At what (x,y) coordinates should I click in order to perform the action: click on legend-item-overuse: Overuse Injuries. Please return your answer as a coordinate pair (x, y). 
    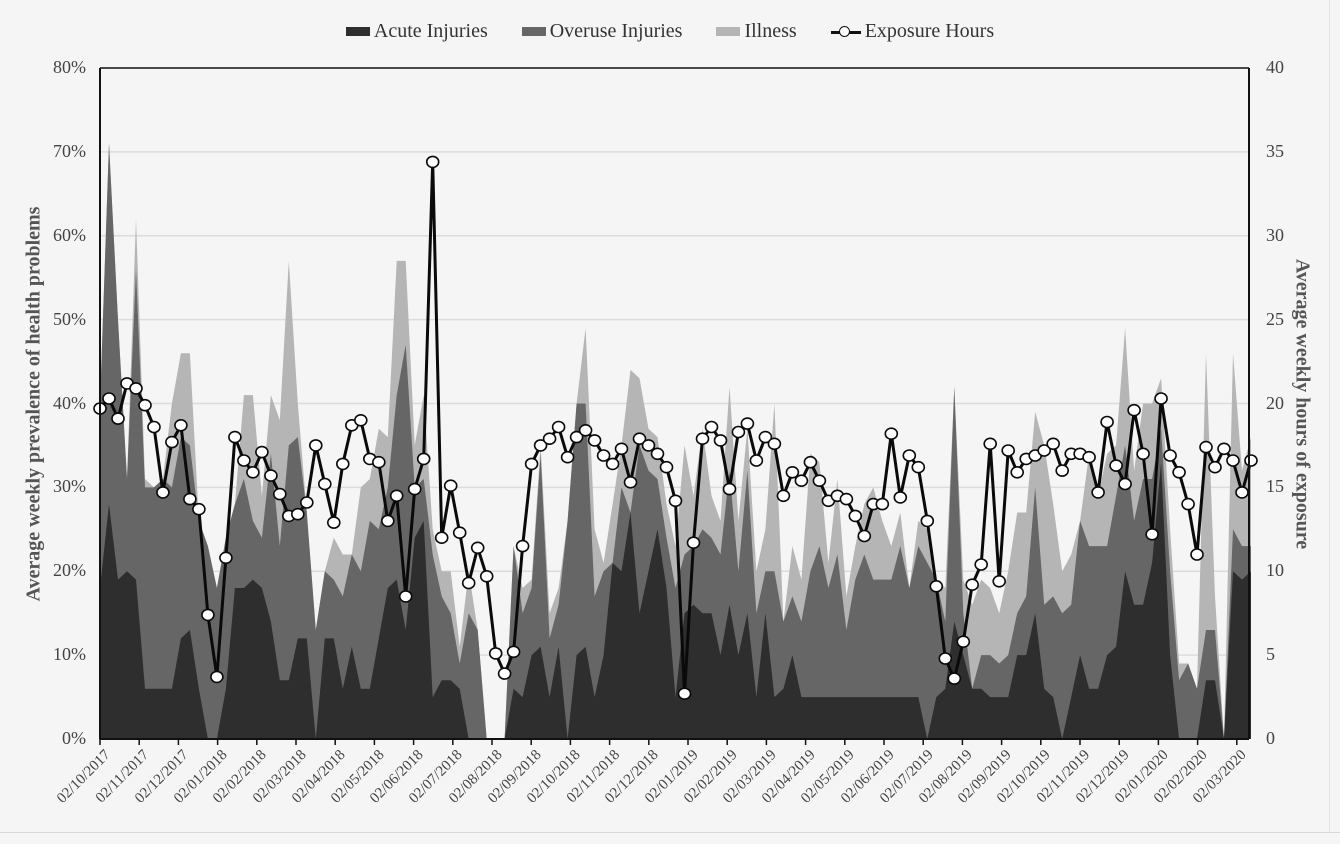
    Looking at the image, I should click on (602, 31).